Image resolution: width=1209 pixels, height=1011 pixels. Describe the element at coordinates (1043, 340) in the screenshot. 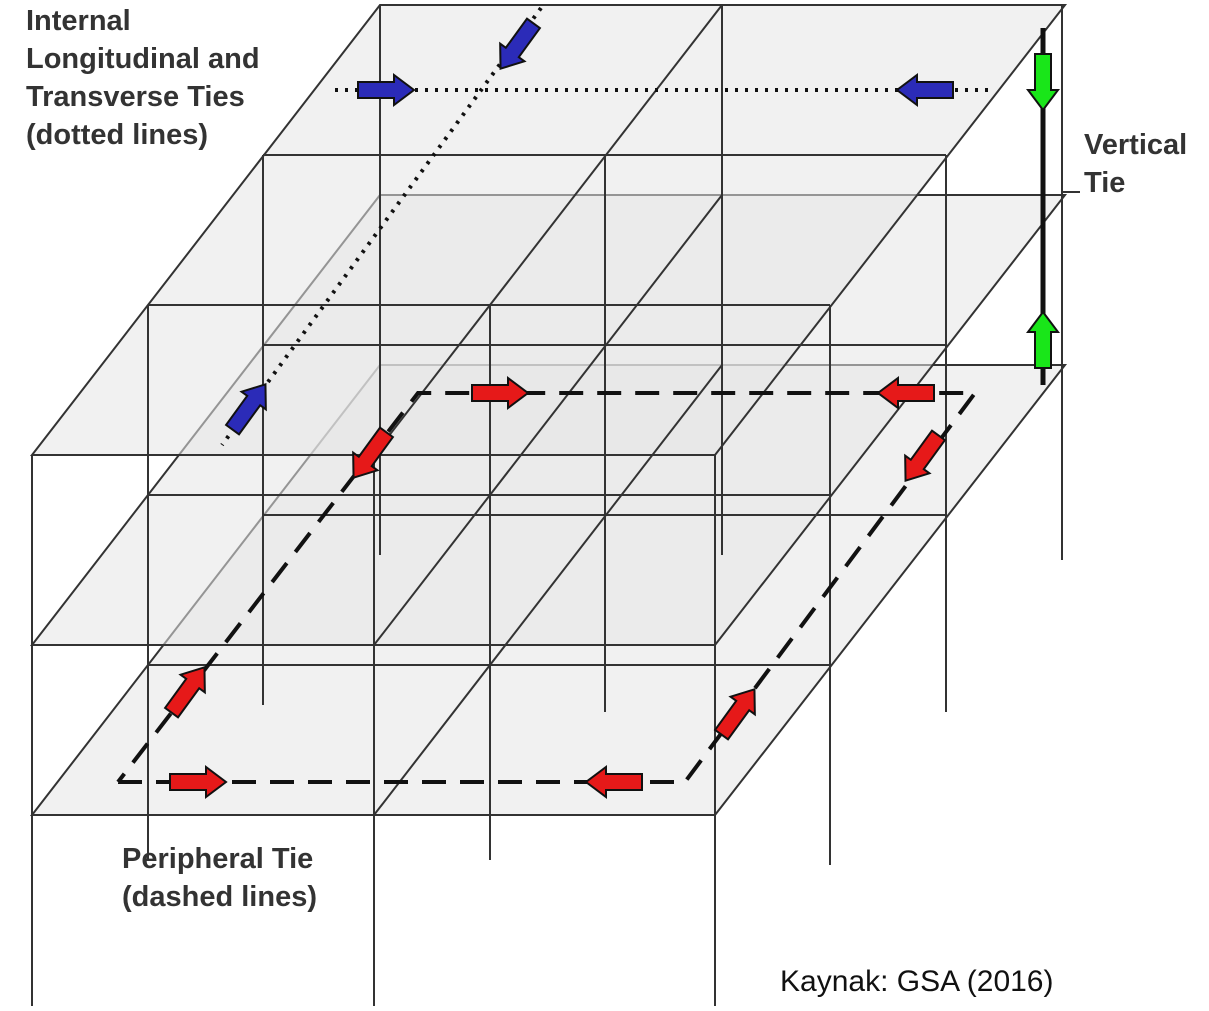

I see `arrow-up-icon` at that location.